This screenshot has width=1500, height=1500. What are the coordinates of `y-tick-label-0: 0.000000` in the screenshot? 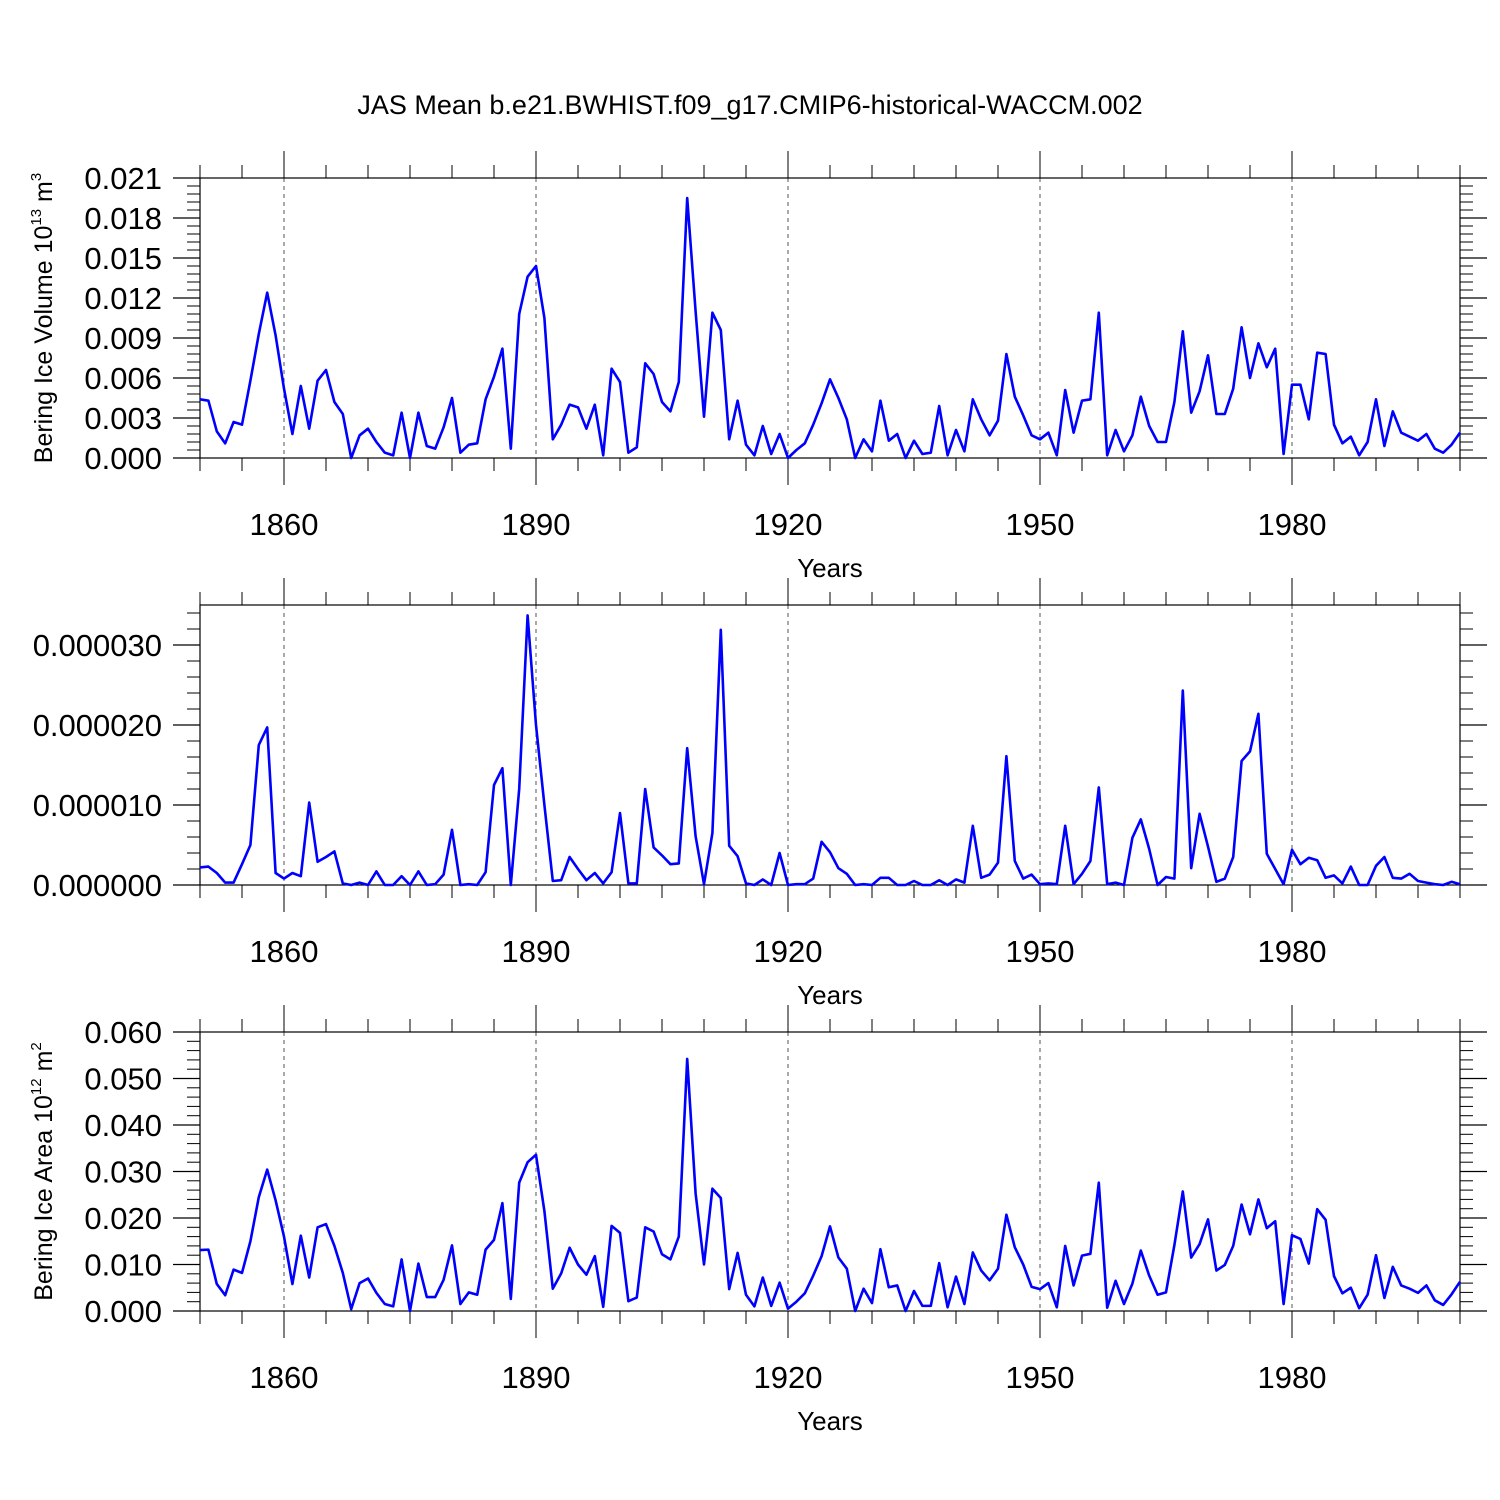 It's located at (97, 885).